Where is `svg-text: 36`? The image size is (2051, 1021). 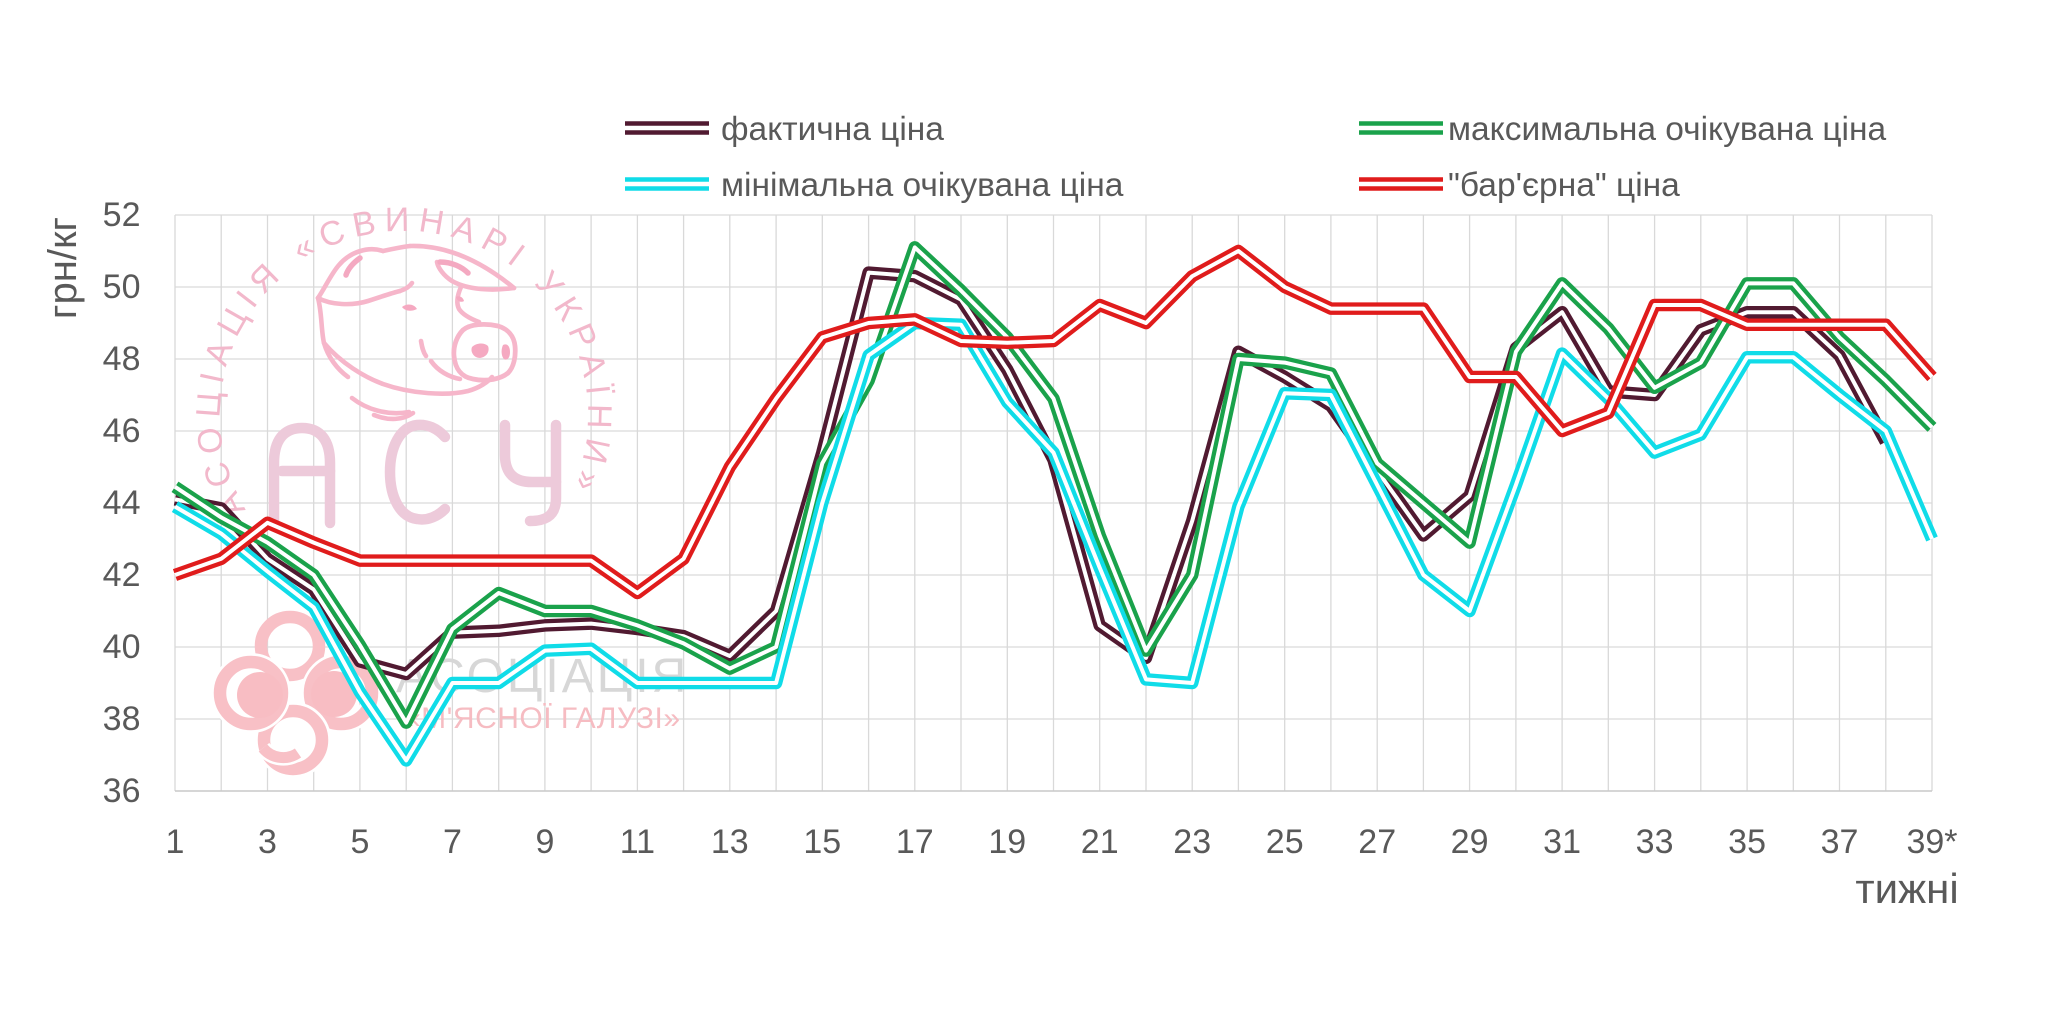 svg-text: 36 is located at coordinates (122, 791).